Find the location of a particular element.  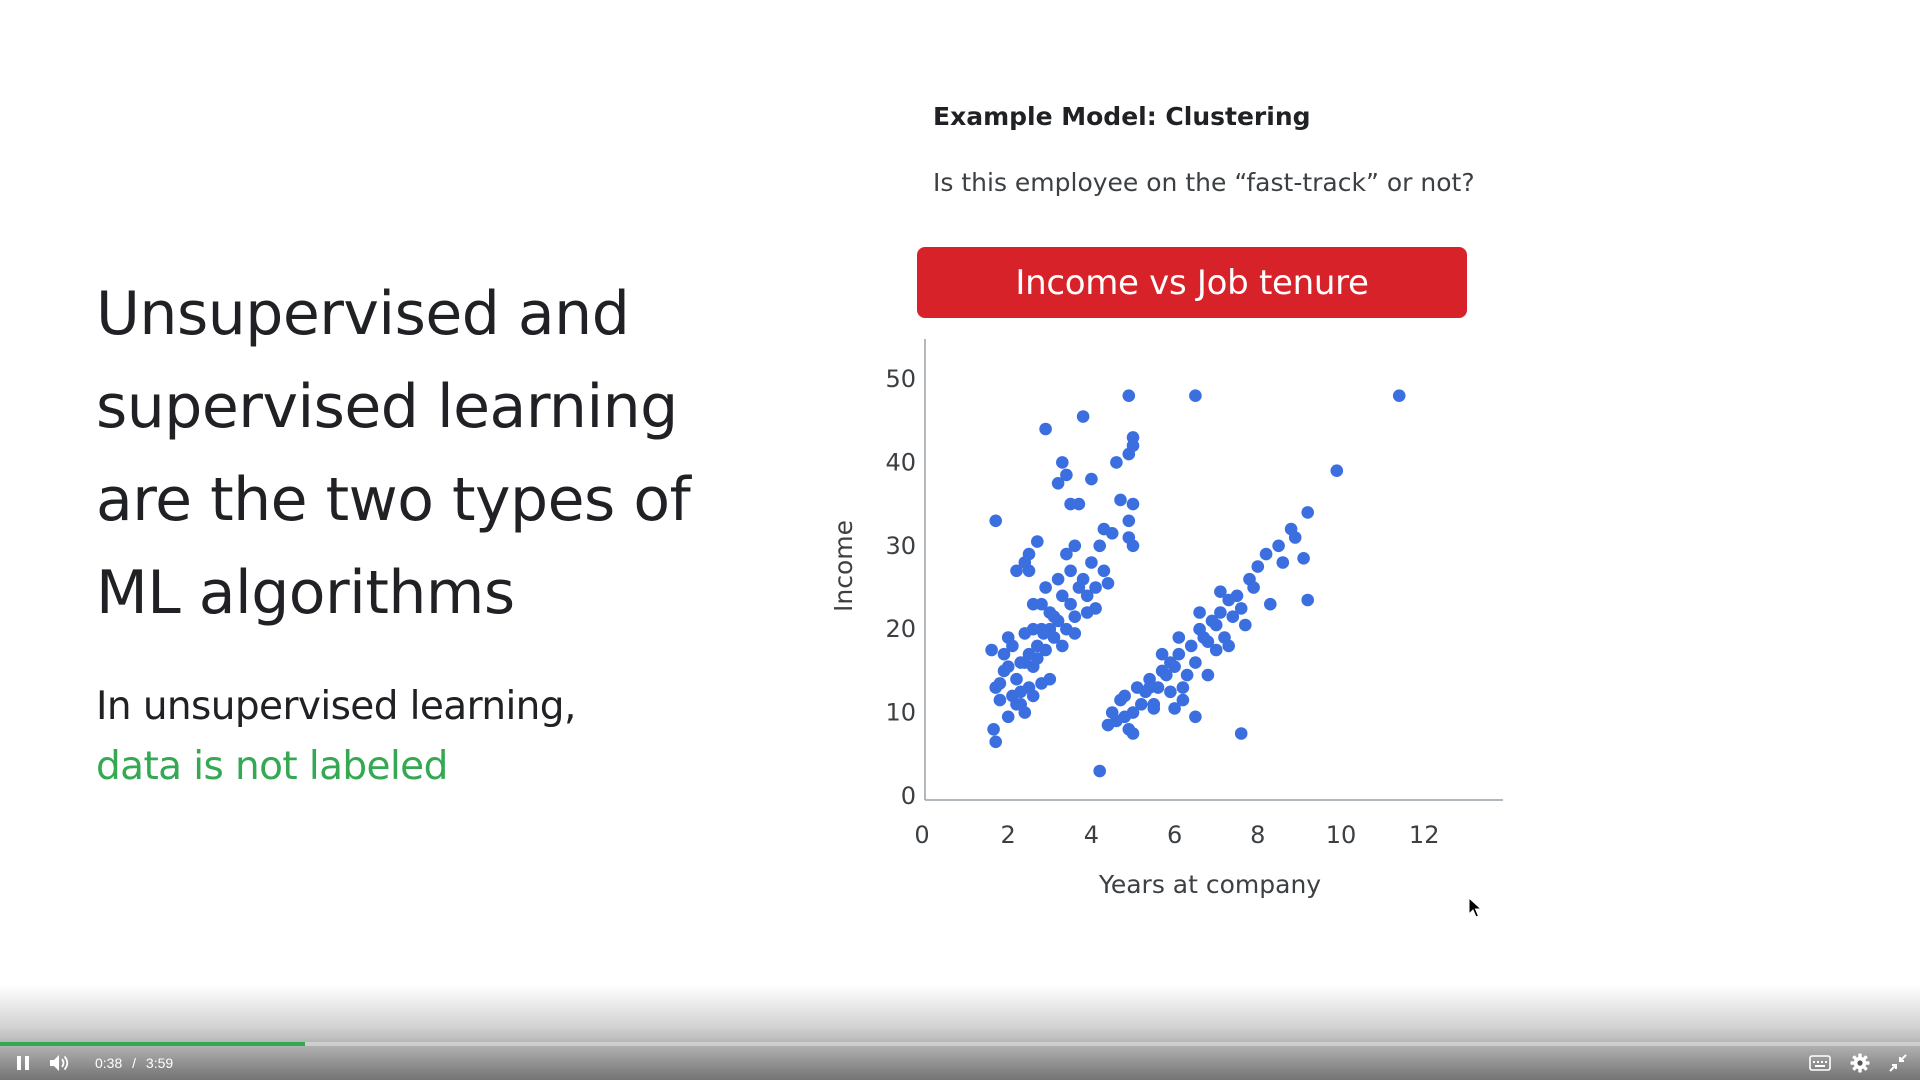

x-tick-label: 4 is located at coordinates (1091, 835).